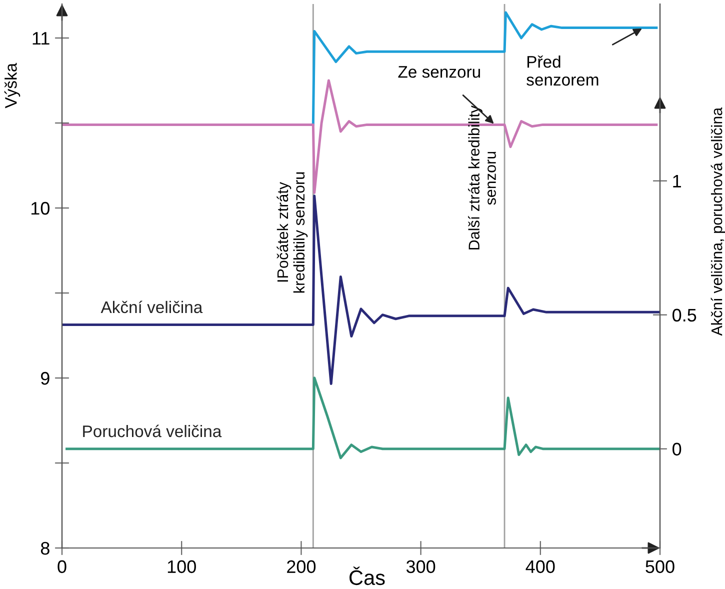 This screenshot has height=589, width=725. Describe the element at coordinates (677, 181) in the screenshot. I see `y2-tick-label: 1` at that location.